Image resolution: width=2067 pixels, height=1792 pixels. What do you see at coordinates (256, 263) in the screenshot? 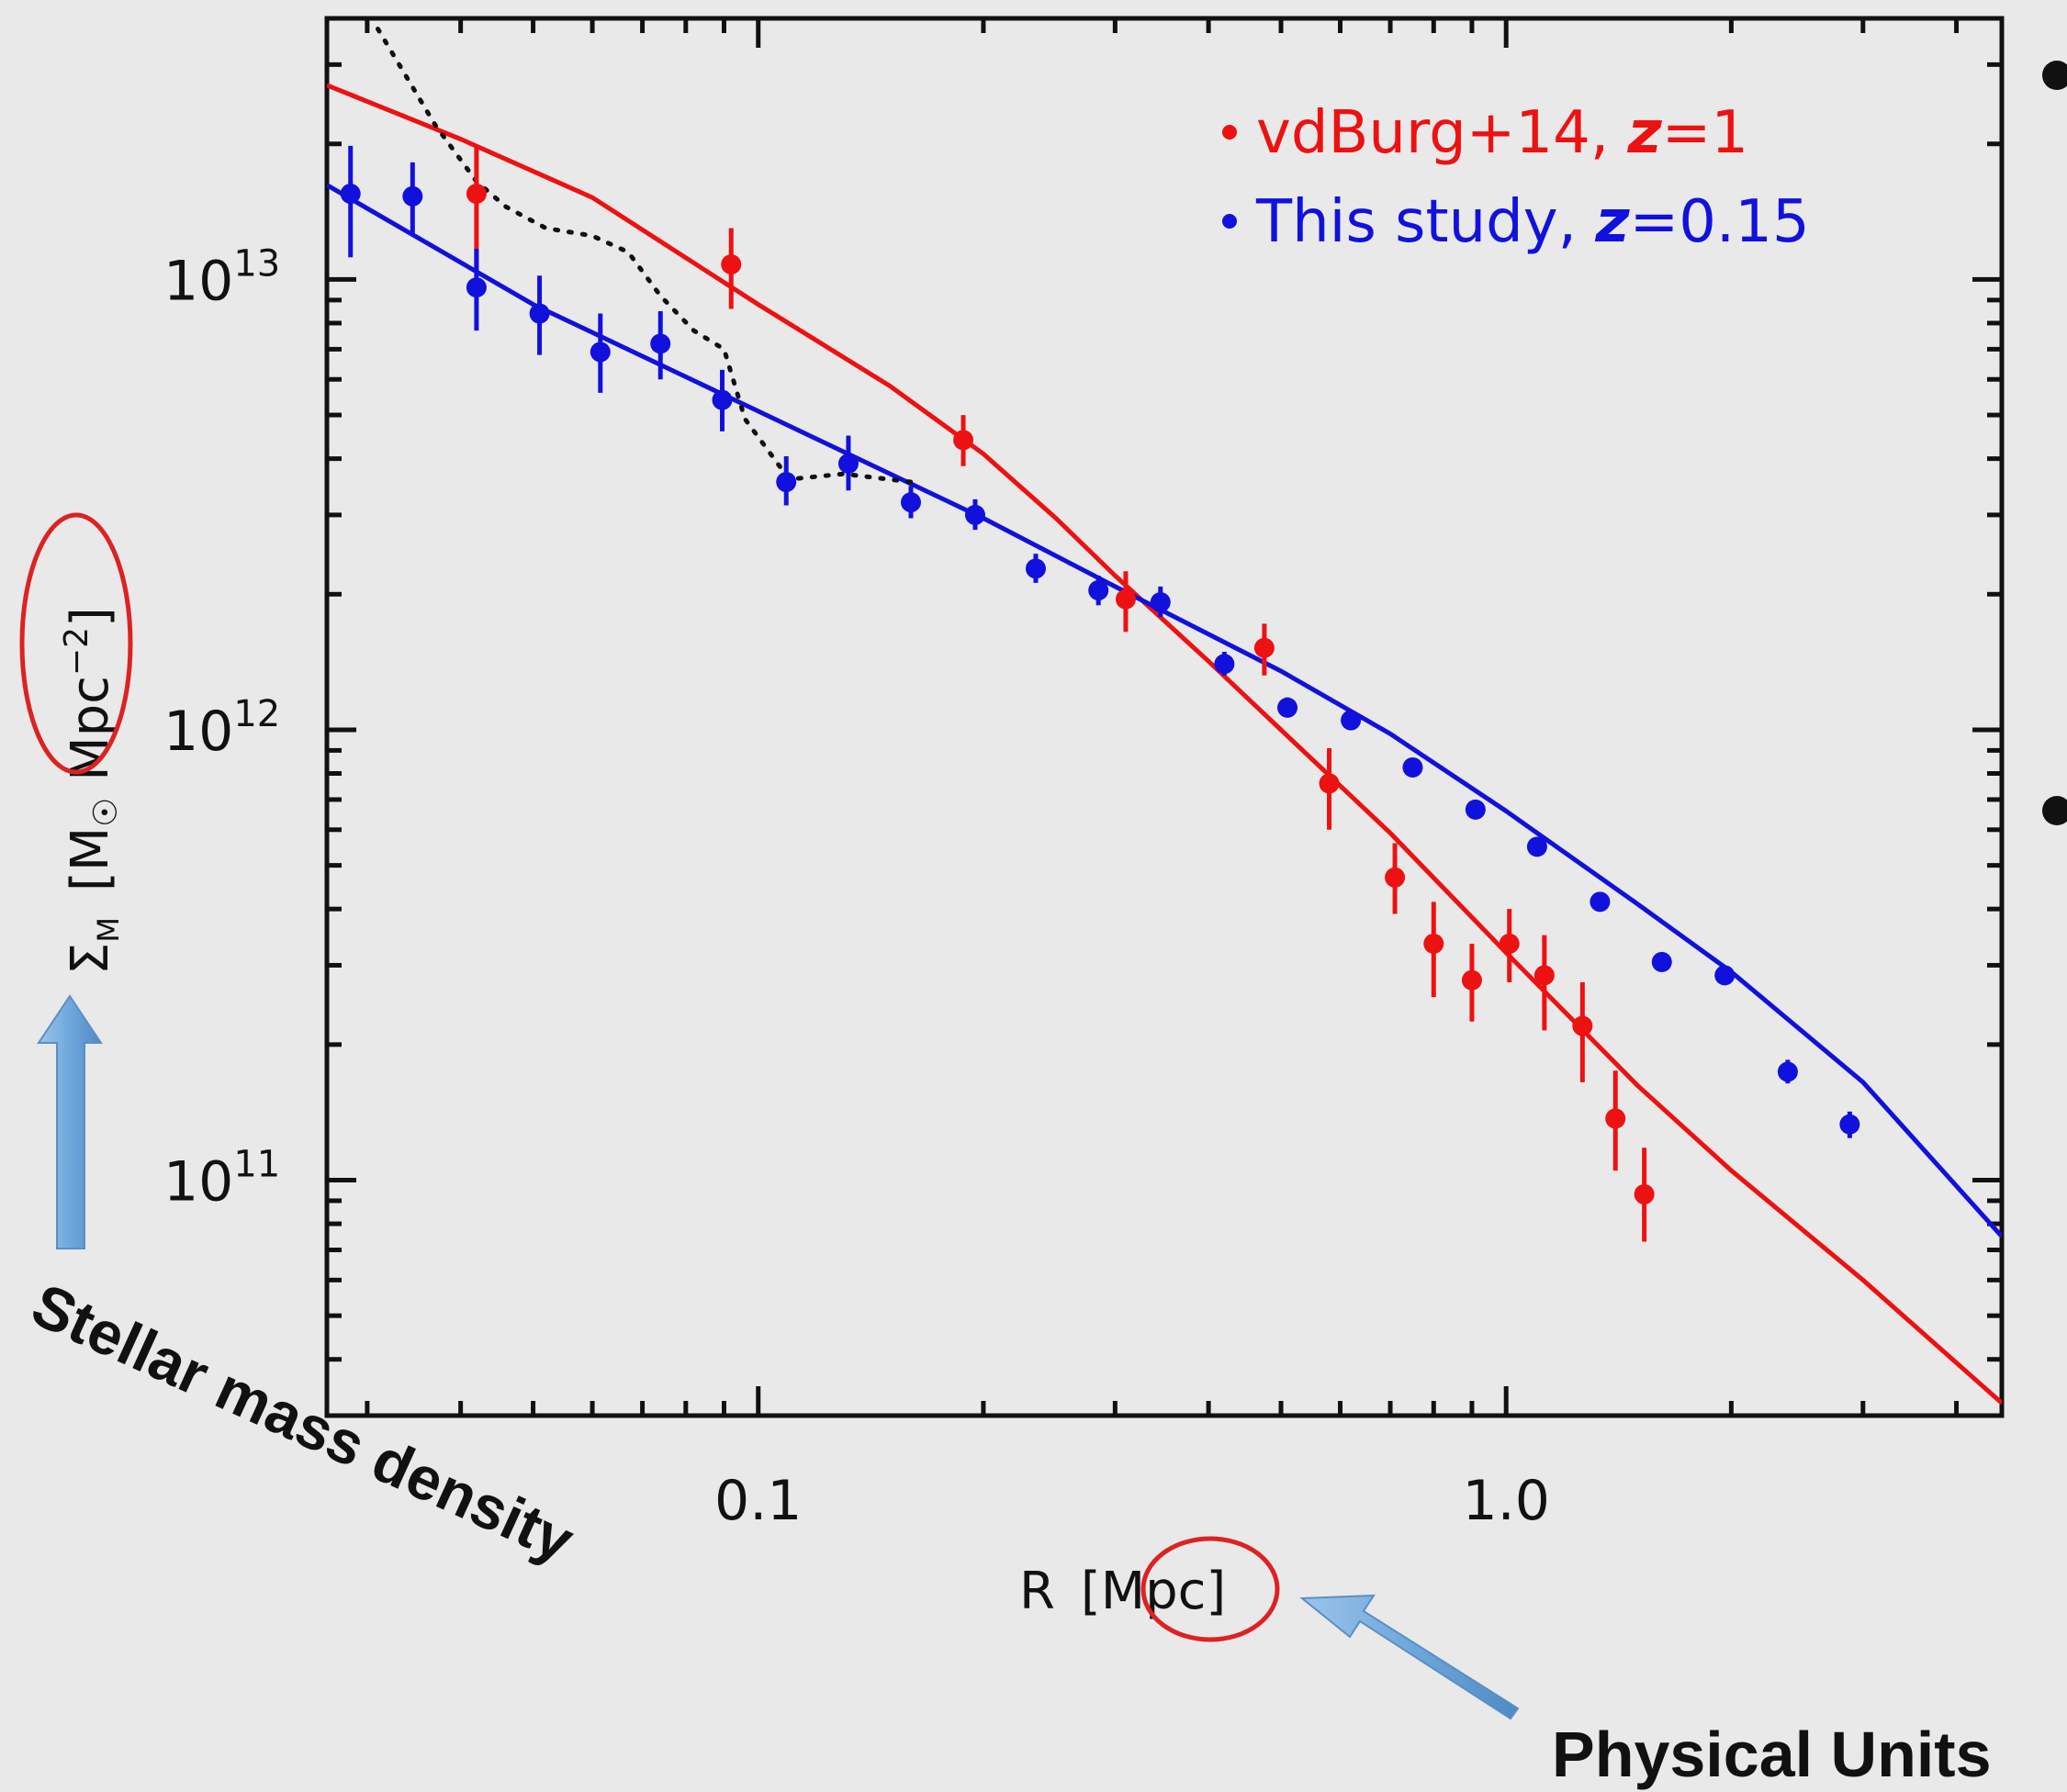
I see `y-tick-exponent: 13` at bounding box center [256, 263].